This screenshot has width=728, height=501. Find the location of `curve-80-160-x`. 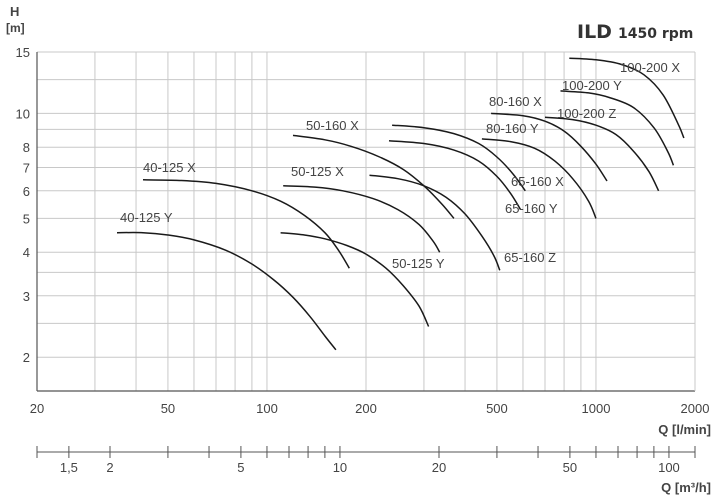

curve-80-160-x is located at coordinates (549, 147).